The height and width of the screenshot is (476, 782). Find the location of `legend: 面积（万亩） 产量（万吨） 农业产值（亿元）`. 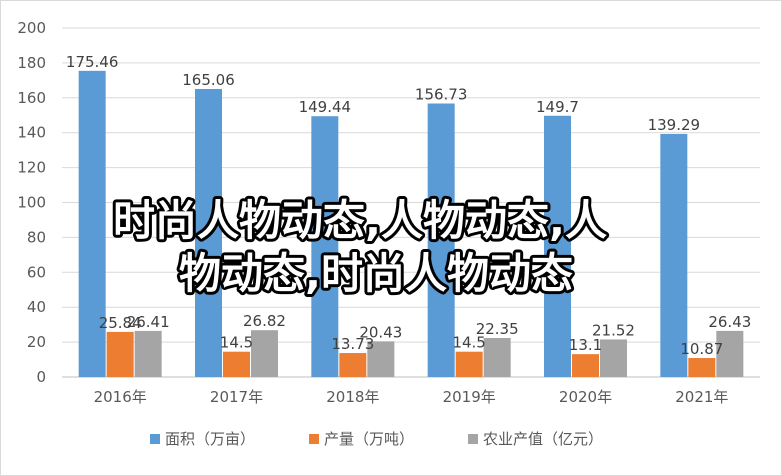

legend: 面积（万亩） 产量（万吨） 农业产值（亿元） is located at coordinates (376, 439).